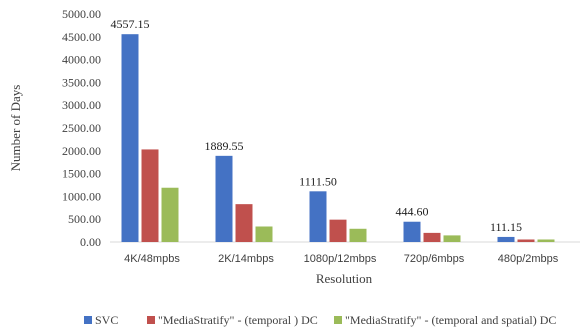 This screenshot has height=331, width=587. What do you see at coordinates (344, 278) in the screenshot?
I see `x-axis-title: Resolution` at bounding box center [344, 278].